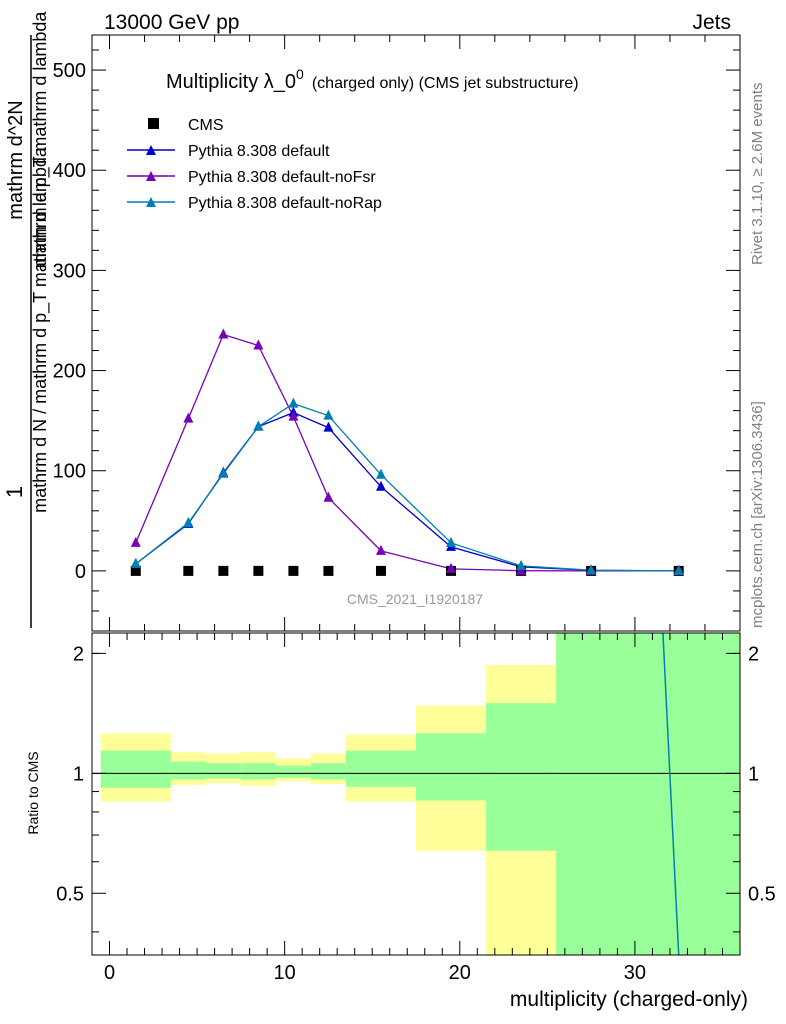 This screenshot has height=1024, width=786. What do you see at coordinates (69, 472) in the screenshot?
I see `y-tick-label: 100` at bounding box center [69, 472].